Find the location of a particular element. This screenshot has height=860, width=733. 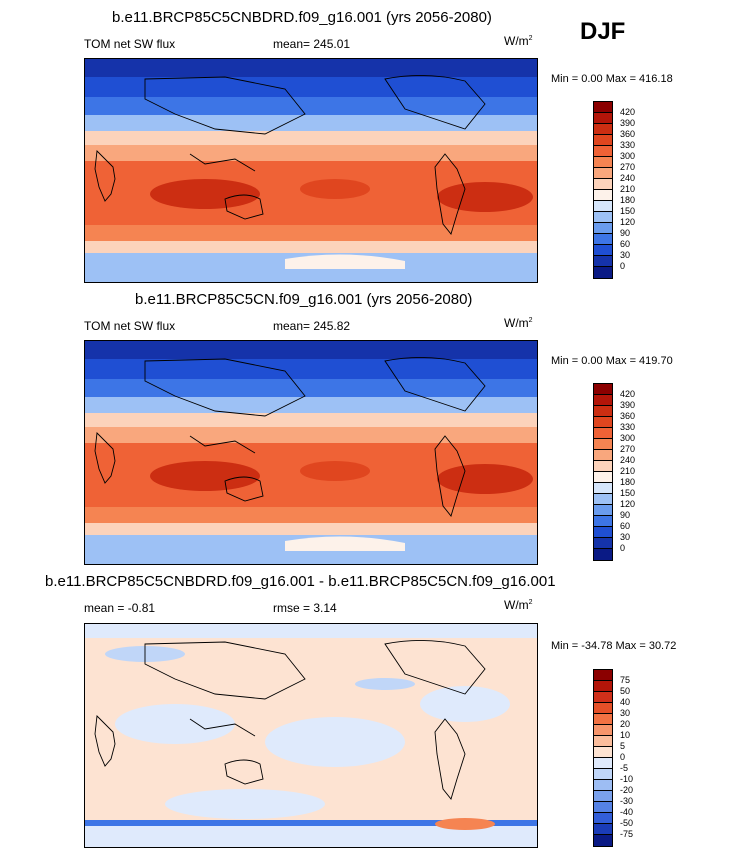

colorbar-tick-label: -75 is located at coordinates (627, 834).